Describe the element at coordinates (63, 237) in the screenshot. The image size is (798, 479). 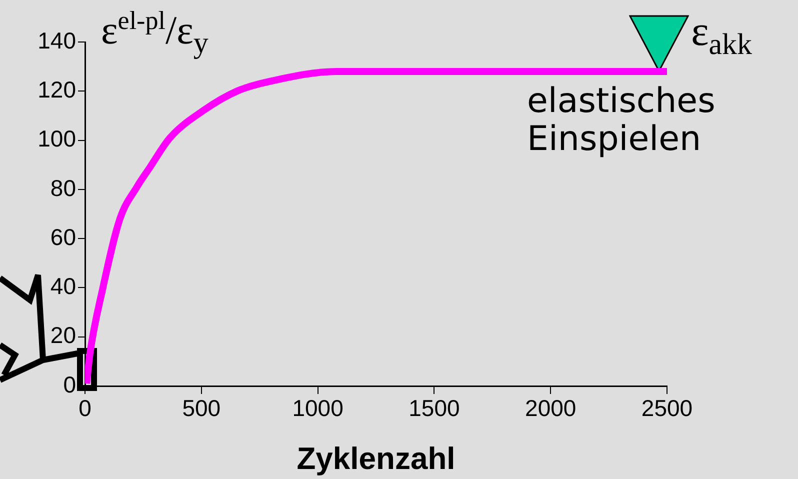
I see `y-tick-label: 60` at that location.